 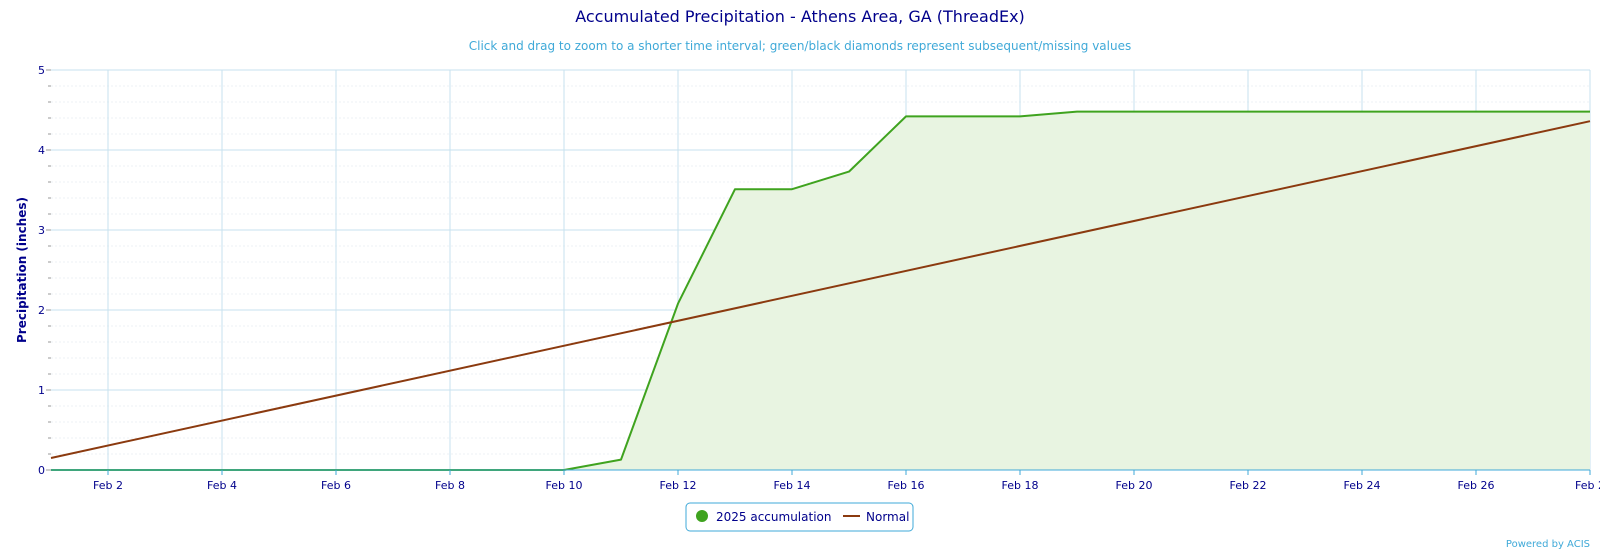 I want to click on x-tick-label: Feb 18, so click(x=1020, y=485).